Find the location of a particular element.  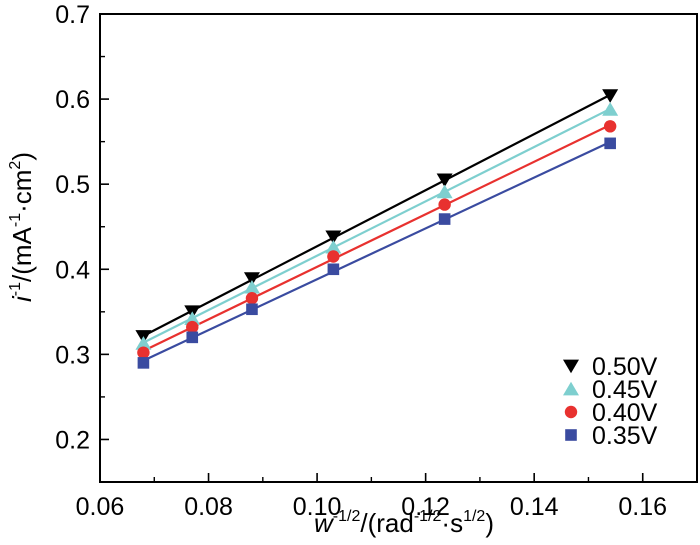

legend-label: 0.45V is located at coordinates (625, 390).